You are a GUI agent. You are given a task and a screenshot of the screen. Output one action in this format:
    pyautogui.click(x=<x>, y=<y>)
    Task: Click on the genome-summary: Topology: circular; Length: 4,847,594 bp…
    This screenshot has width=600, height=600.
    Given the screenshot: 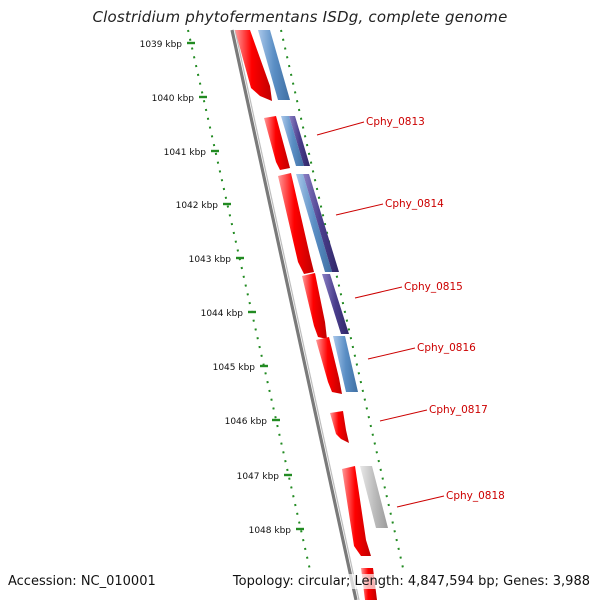 What is the action you would take?
    pyautogui.click(x=411, y=581)
    